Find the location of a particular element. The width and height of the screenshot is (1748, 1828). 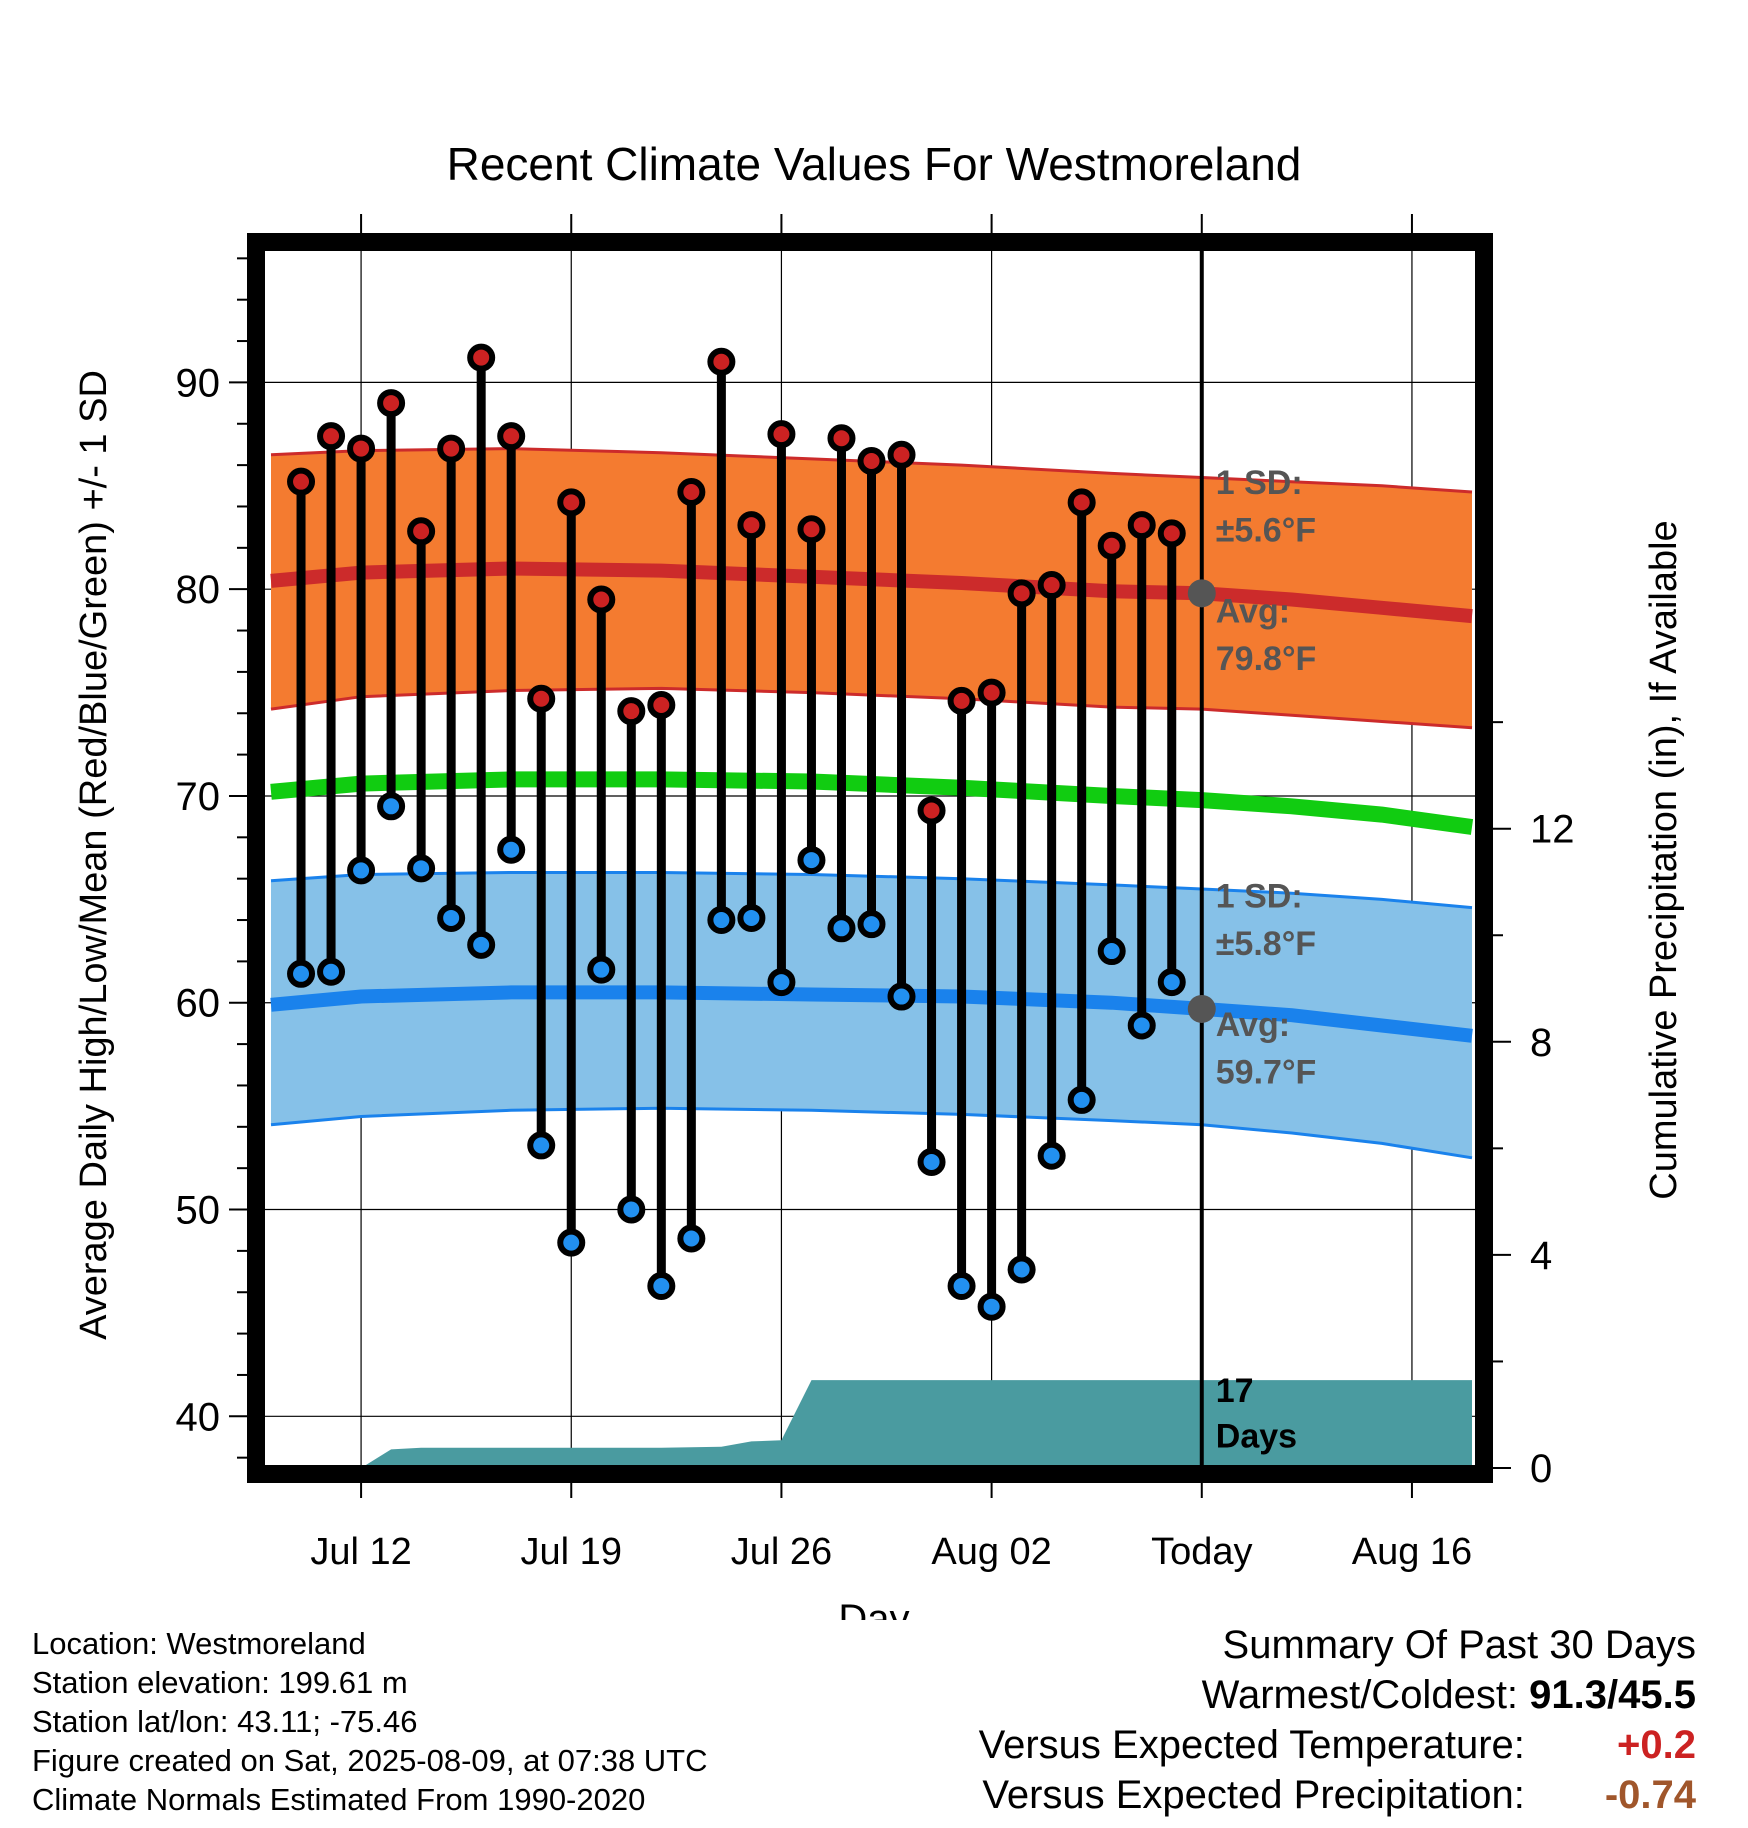

x-tick-label: Jul 19 is located at coordinates (571, 1552).